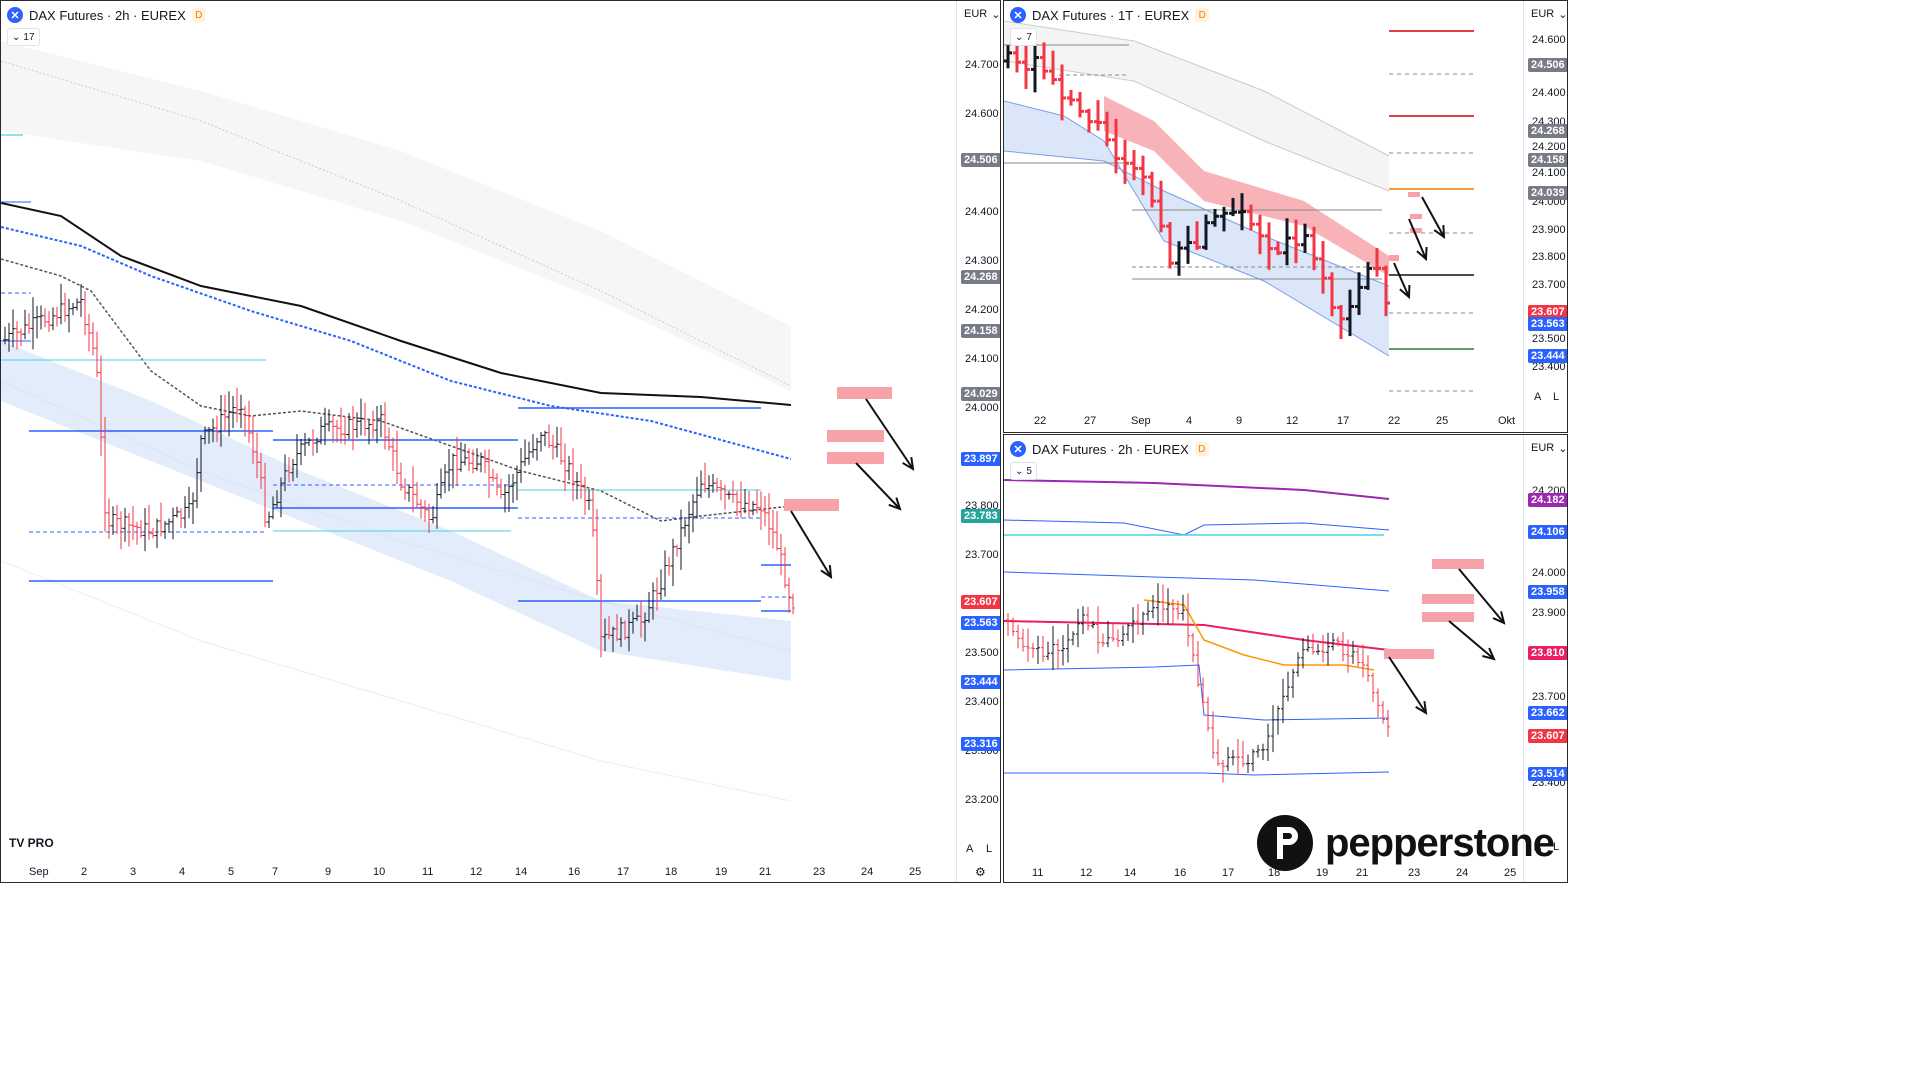  Describe the element at coordinates (1549, 367) in the screenshot. I see `price-label: 23.400` at that location.